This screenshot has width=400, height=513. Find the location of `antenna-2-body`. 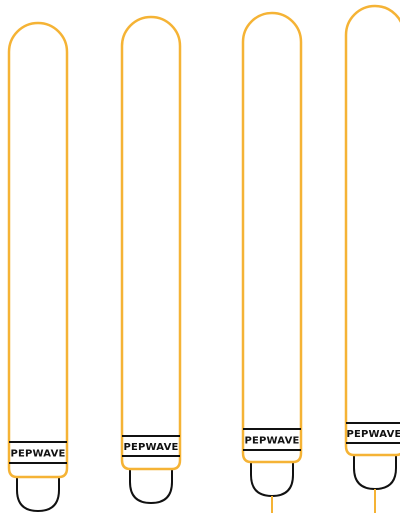

antenna-2-body is located at coordinates (151, 243).